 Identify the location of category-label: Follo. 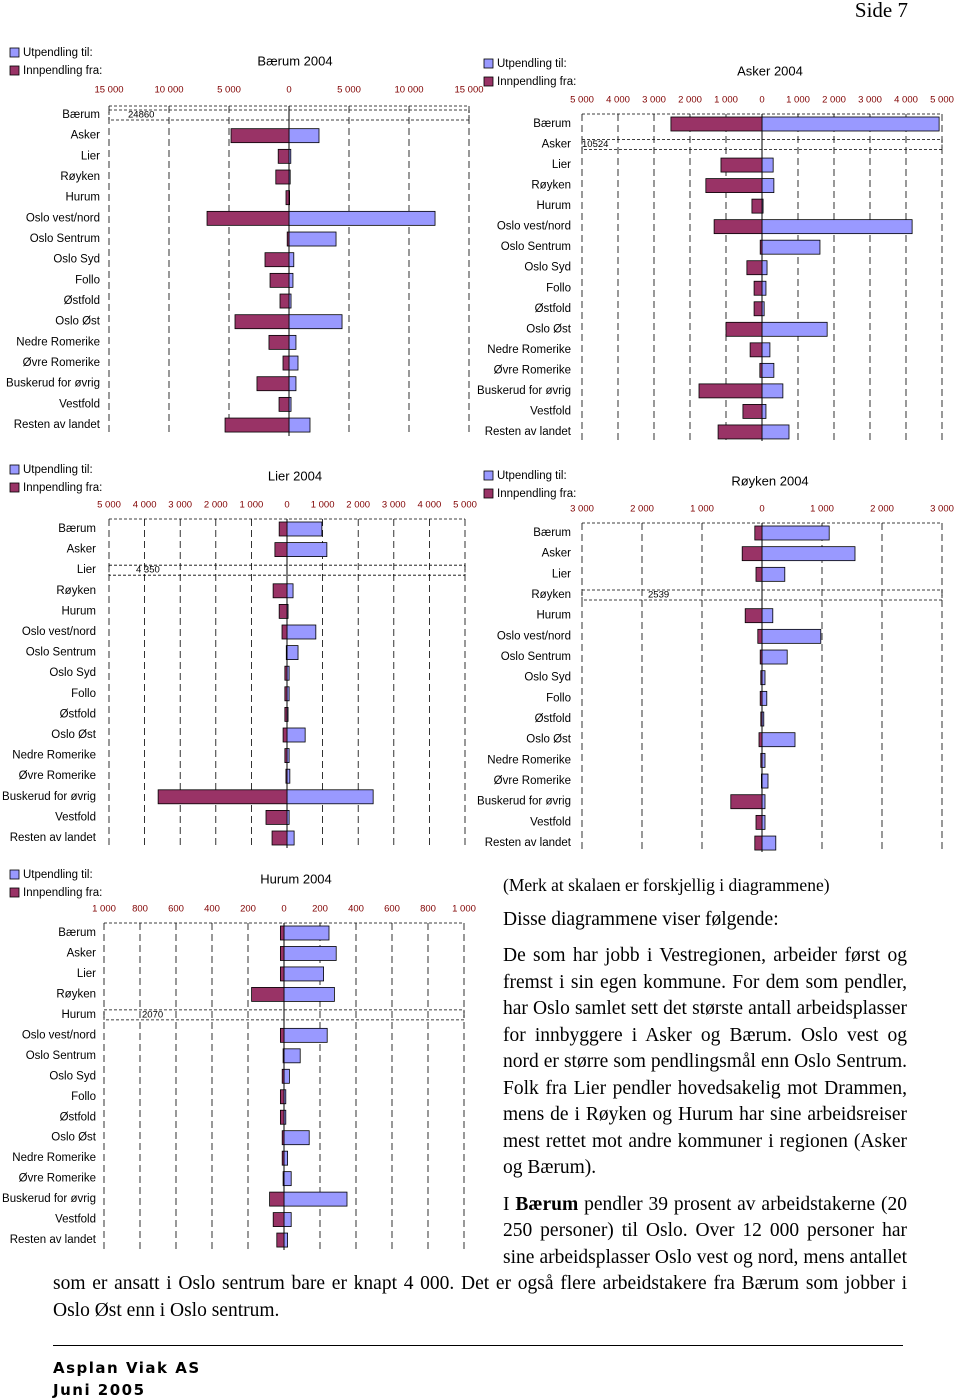
(87, 280).